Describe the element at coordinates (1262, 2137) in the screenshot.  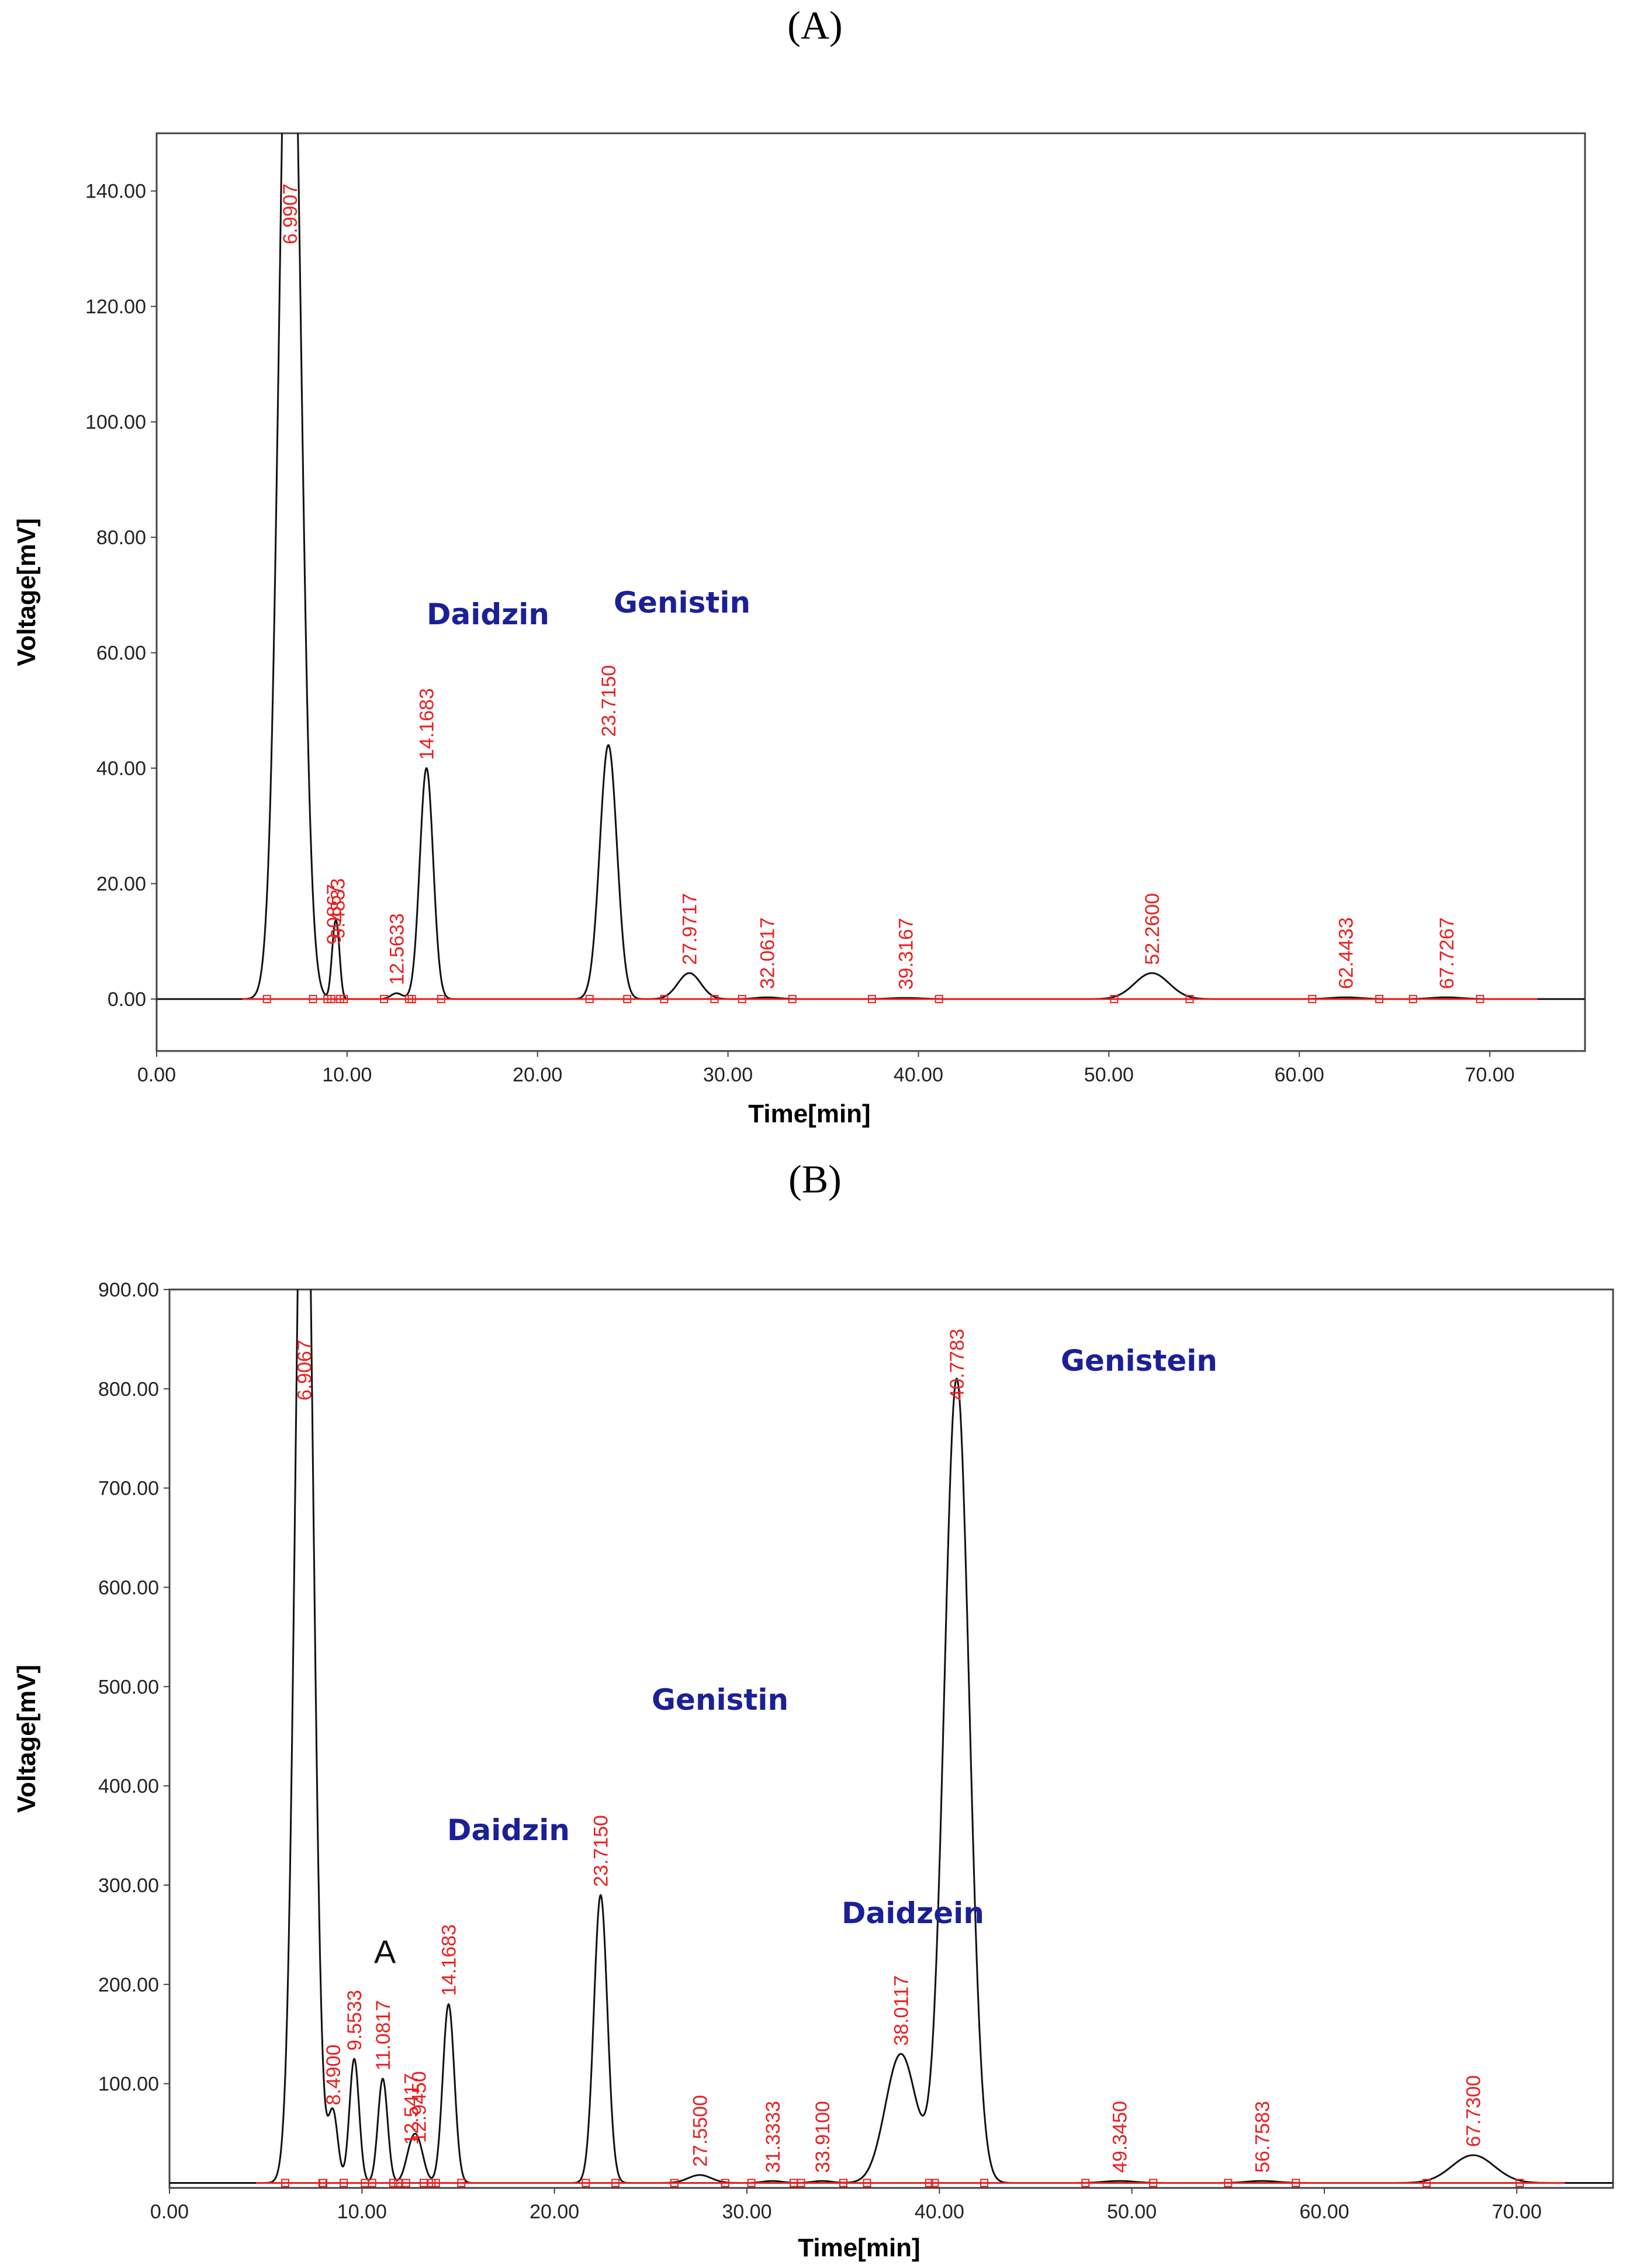
I see `peak-retention-label: 56.7583` at that location.